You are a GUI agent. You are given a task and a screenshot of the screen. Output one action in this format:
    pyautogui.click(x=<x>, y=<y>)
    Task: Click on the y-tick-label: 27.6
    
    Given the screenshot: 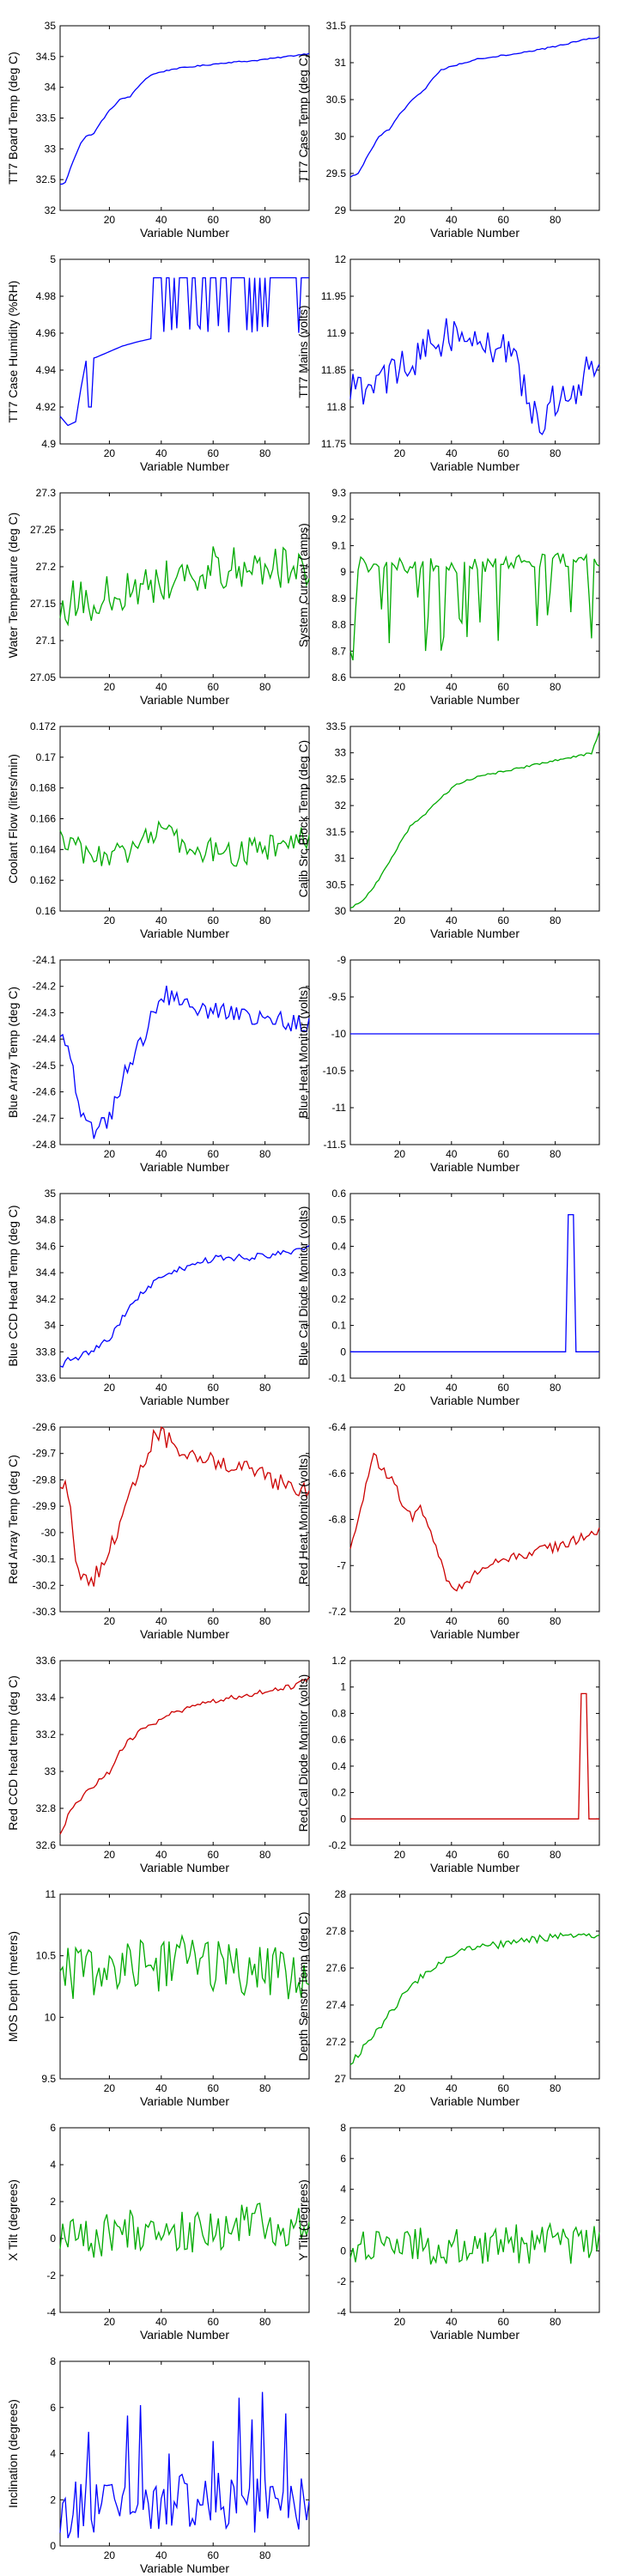 What is the action you would take?
    pyautogui.click(x=336, y=1968)
    